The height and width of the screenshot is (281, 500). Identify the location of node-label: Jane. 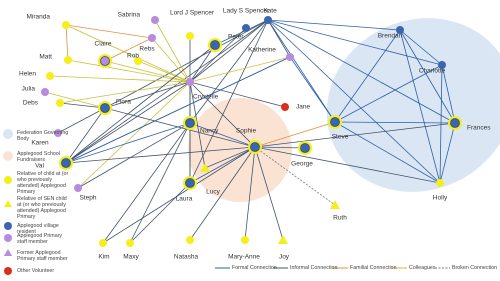
(303, 107).